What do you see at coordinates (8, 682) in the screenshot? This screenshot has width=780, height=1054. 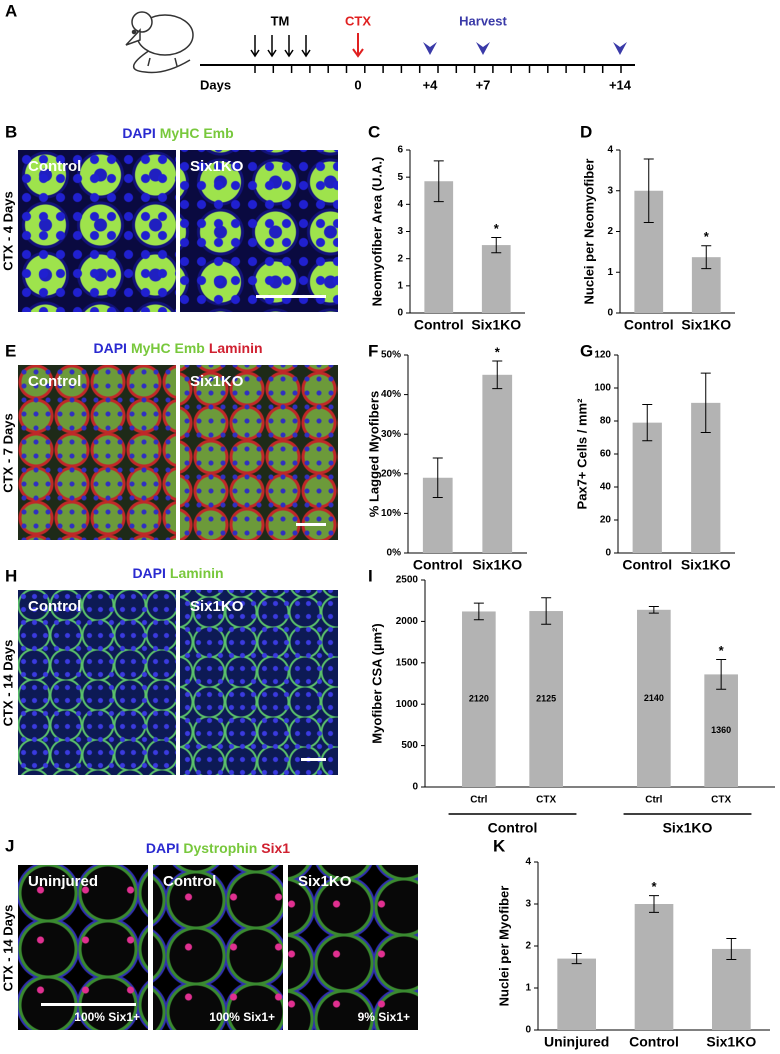 I see `side-label: CTX - 14 Days` at bounding box center [8, 682].